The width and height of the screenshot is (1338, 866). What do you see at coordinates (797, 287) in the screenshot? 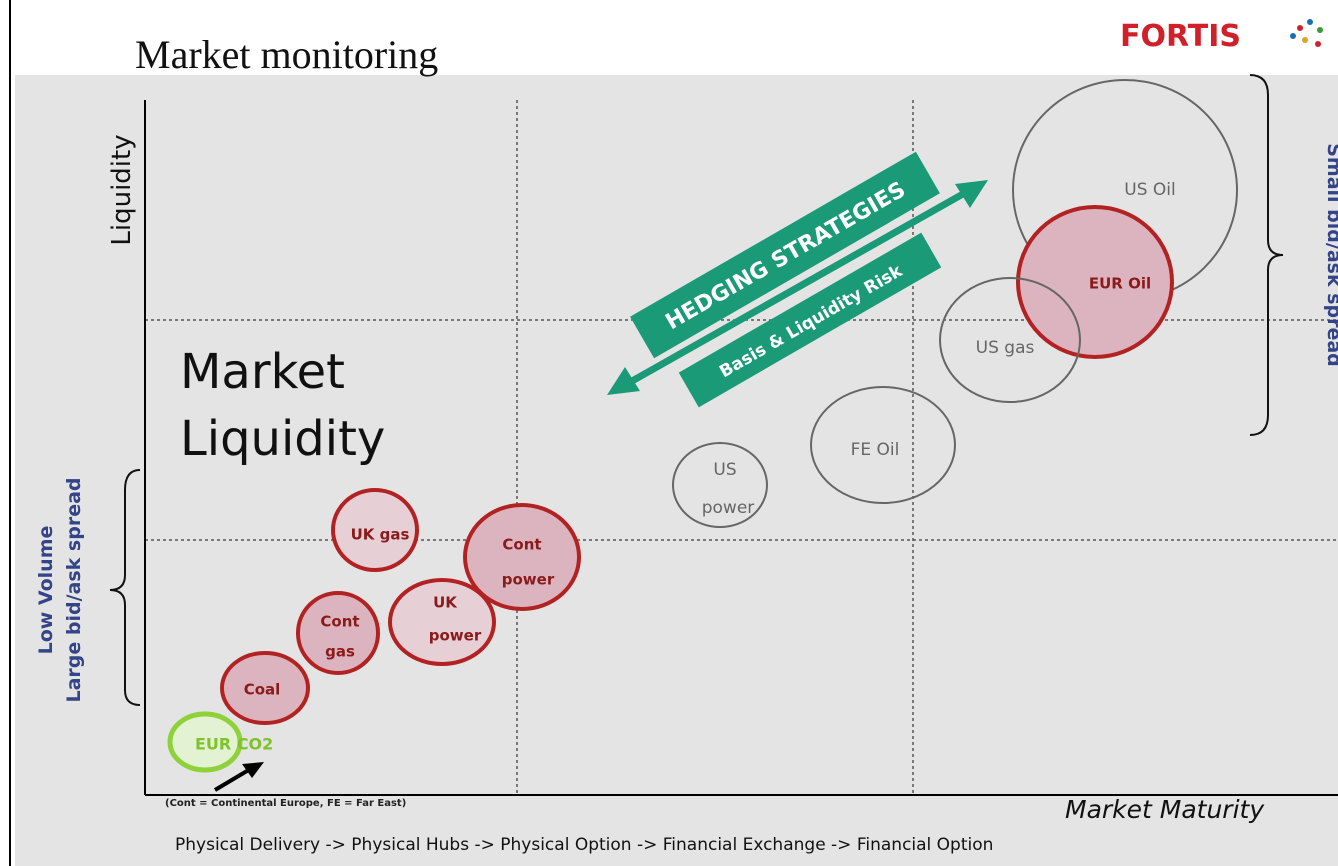
I see `arrow` at bounding box center [797, 287].